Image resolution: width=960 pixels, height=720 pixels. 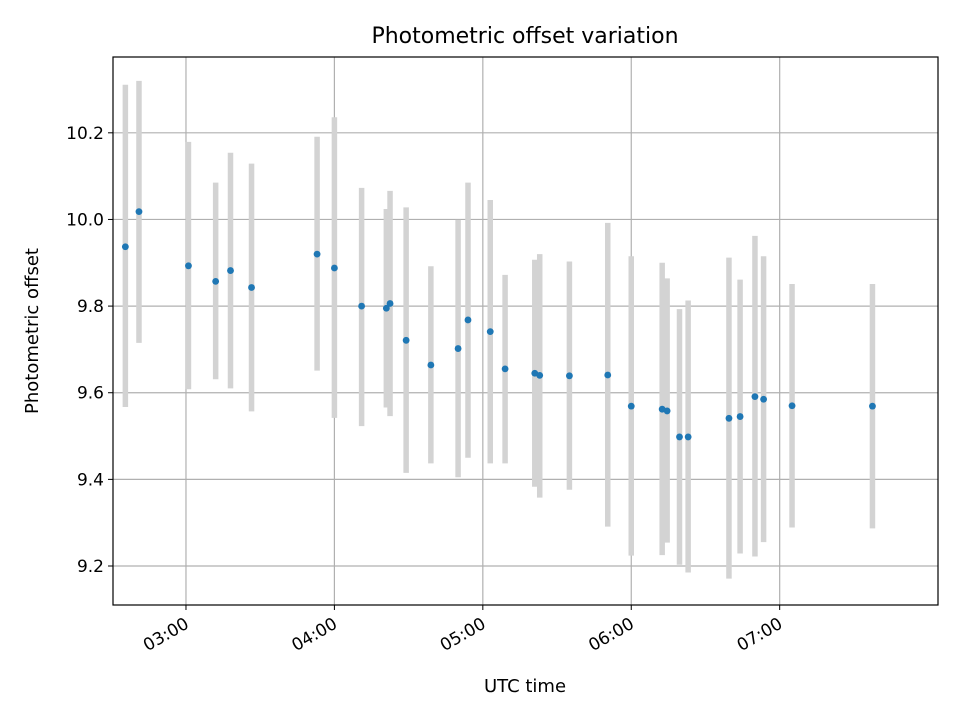 I want to click on chart-title: Photometric offset variation, so click(x=524, y=36).